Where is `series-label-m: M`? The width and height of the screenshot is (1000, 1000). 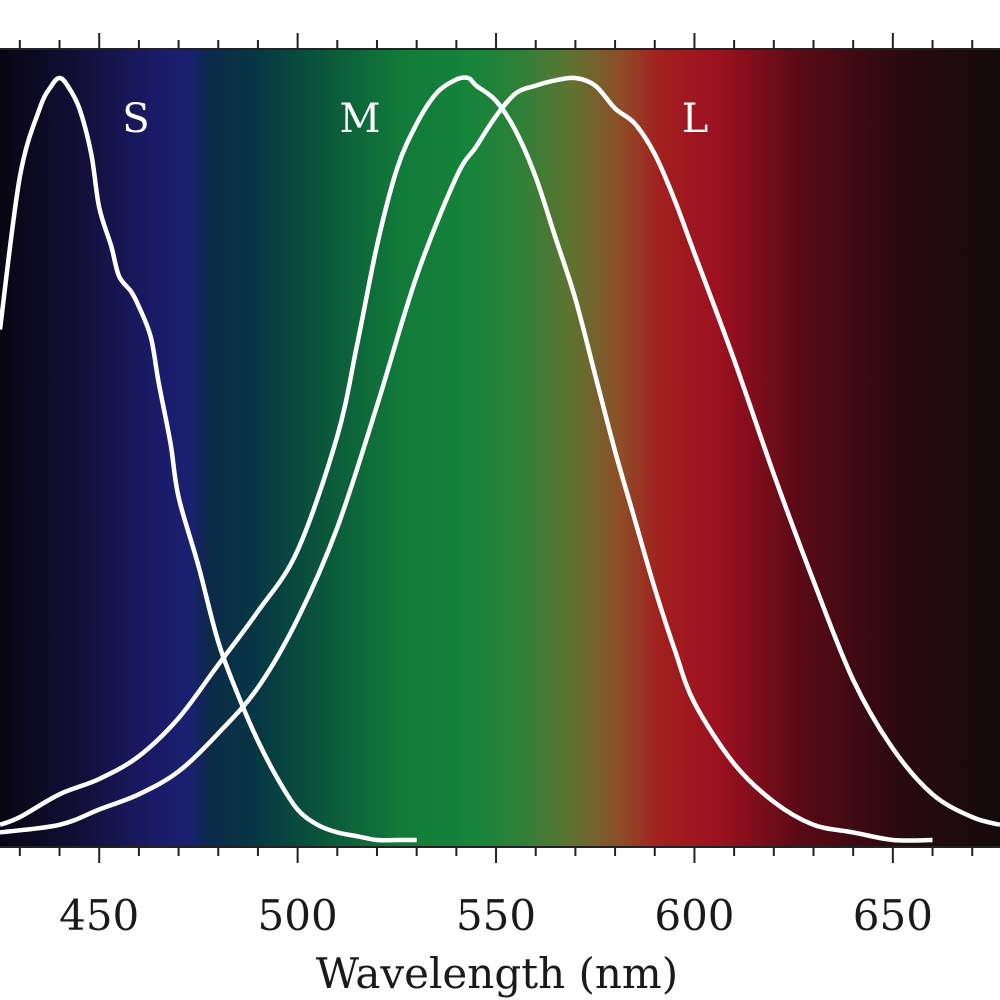
series-label-m: M is located at coordinates (360, 119).